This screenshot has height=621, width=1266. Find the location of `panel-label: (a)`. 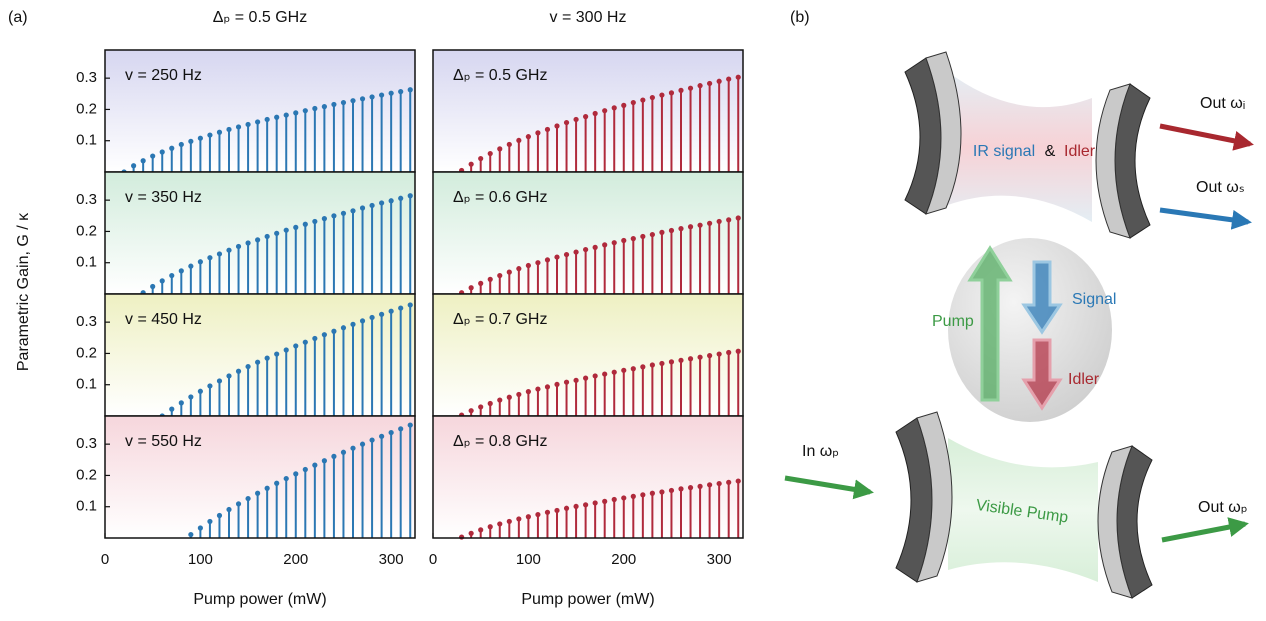

panel-label: (a) is located at coordinates (18, 17).